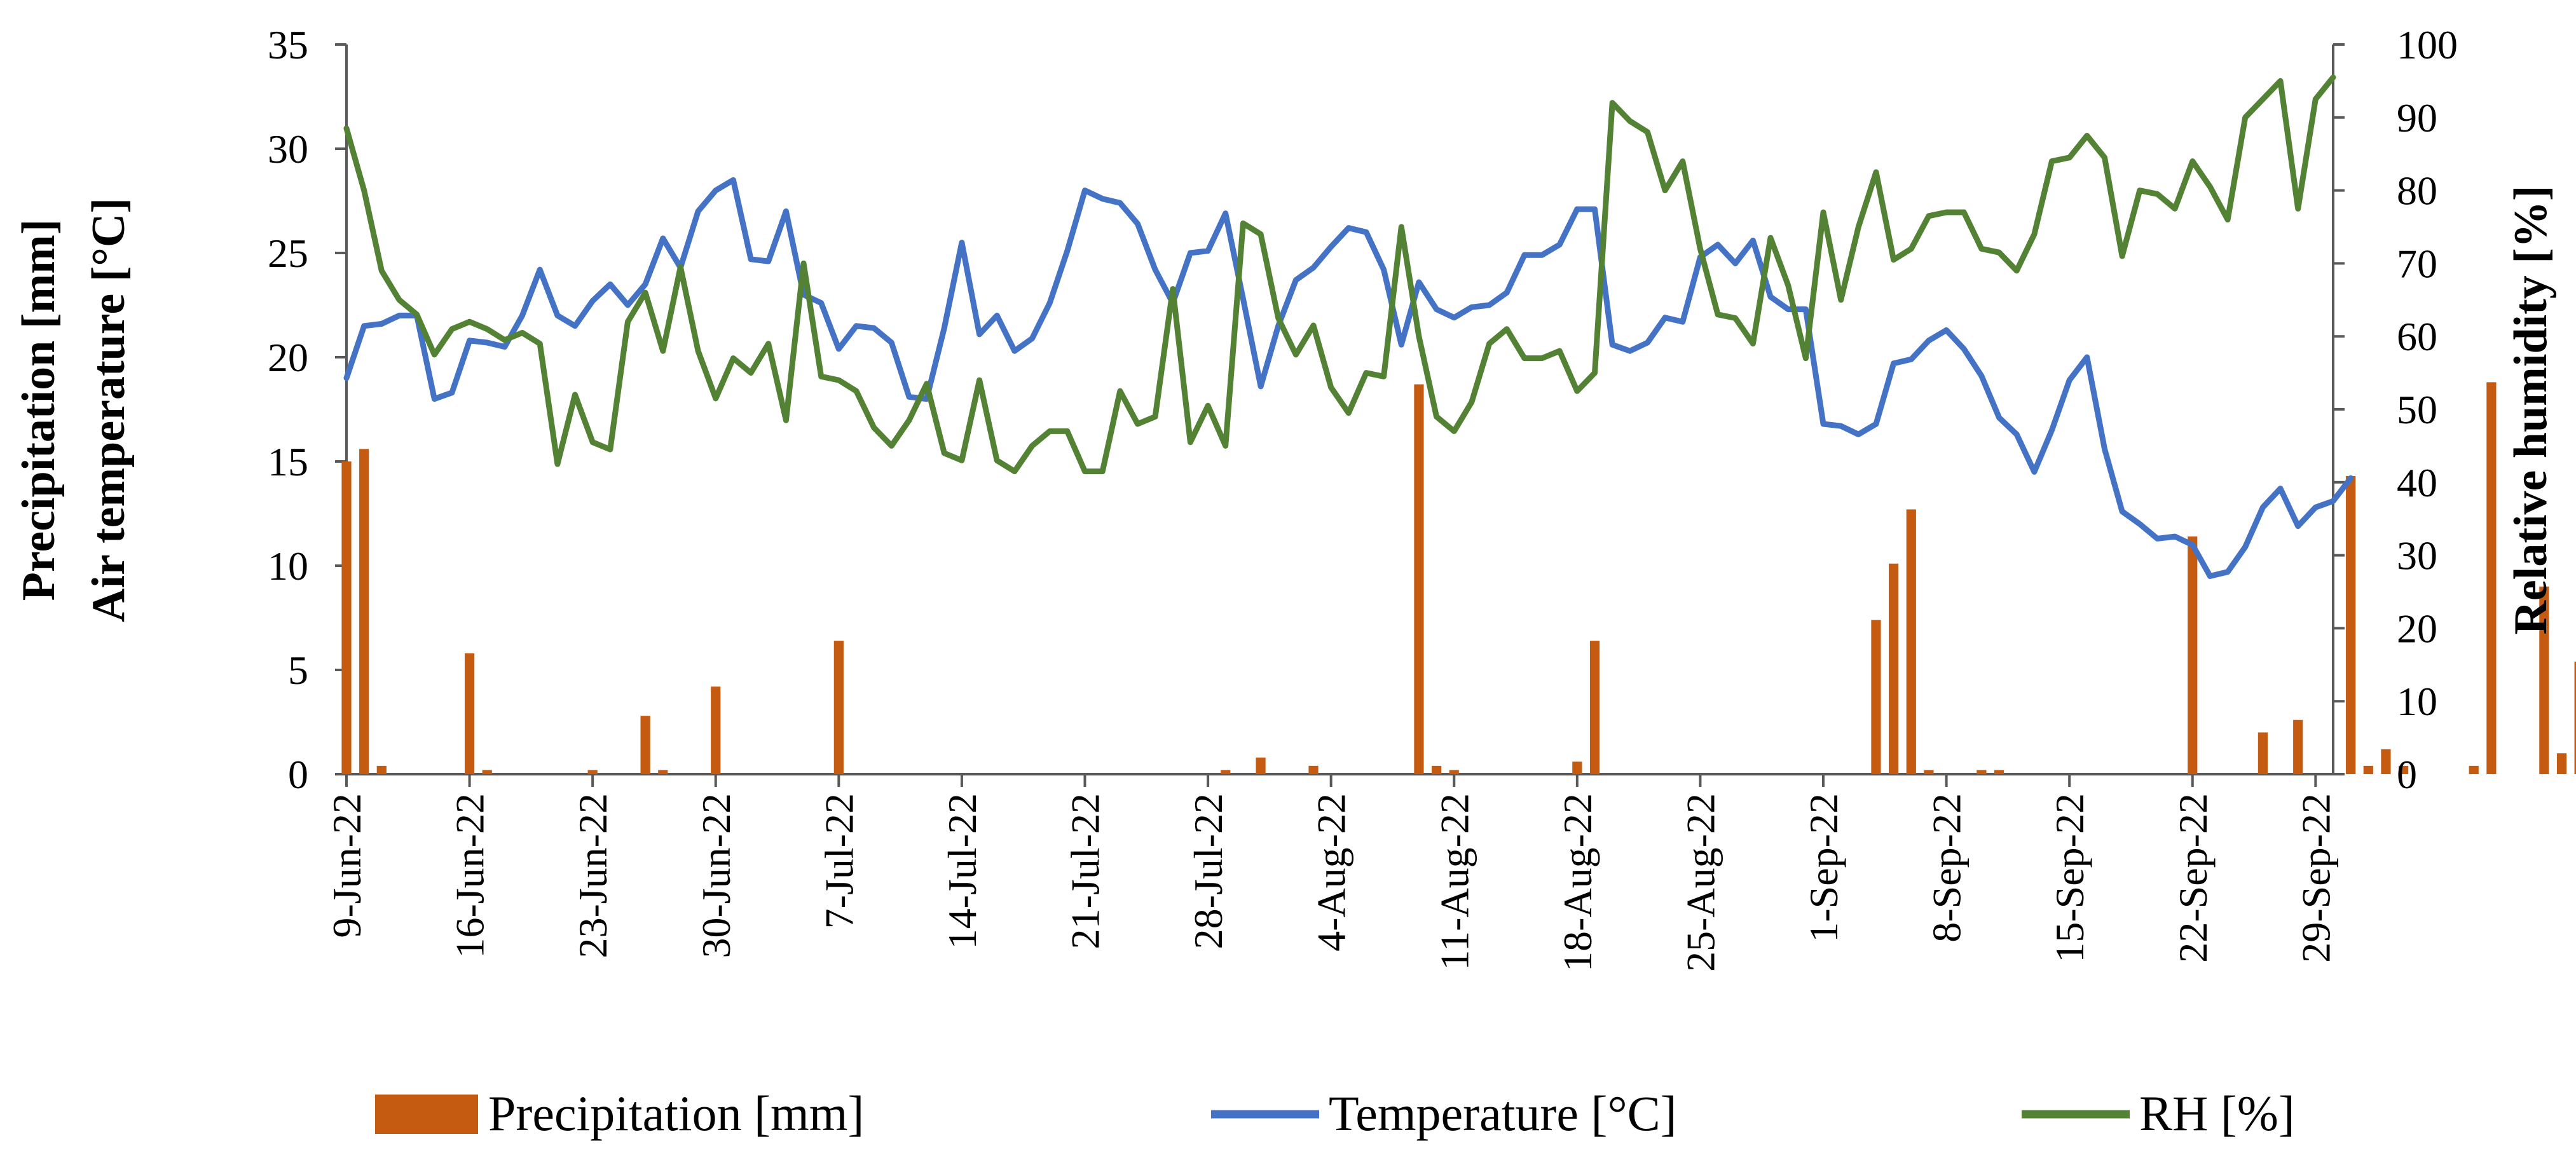 This screenshot has height=1160, width=2576. Describe the element at coordinates (2417, 482) in the screenshot. I see `y-right-tick-label: 40` at that location.